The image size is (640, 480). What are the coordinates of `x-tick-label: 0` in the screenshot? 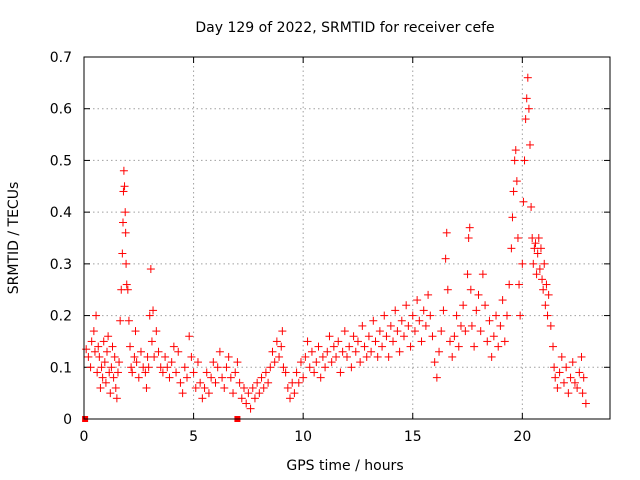 It's located at (84, 437).